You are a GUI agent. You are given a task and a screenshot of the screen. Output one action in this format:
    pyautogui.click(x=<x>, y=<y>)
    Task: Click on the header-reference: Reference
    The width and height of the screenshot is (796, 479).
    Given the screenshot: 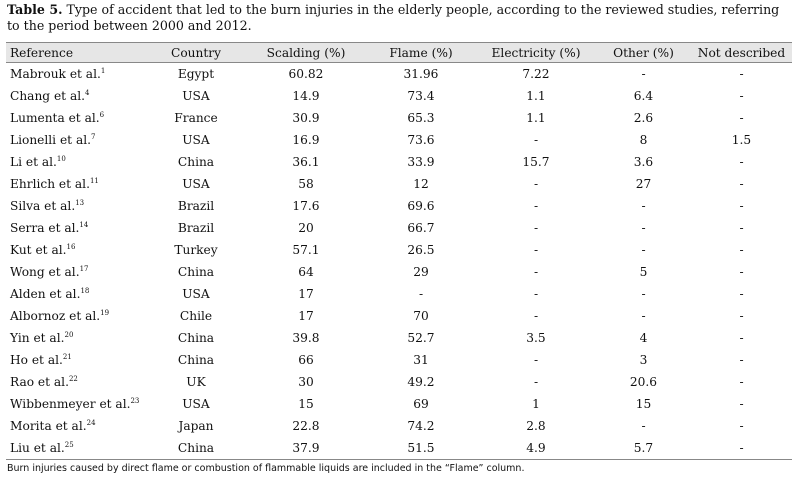 What is the action you would take?
    pyautogui.click(x=76, y=52)
    